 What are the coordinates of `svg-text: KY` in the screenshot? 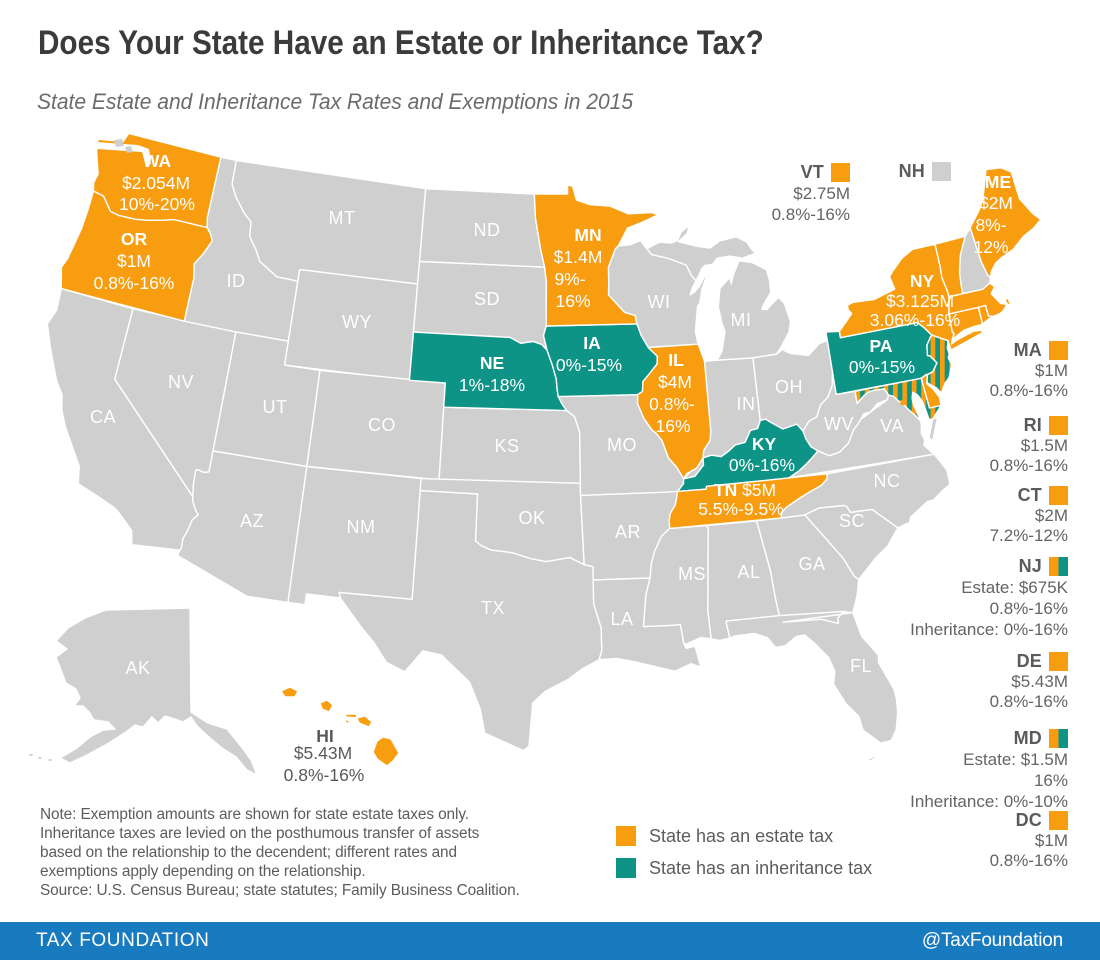 It's located at (764, 444).